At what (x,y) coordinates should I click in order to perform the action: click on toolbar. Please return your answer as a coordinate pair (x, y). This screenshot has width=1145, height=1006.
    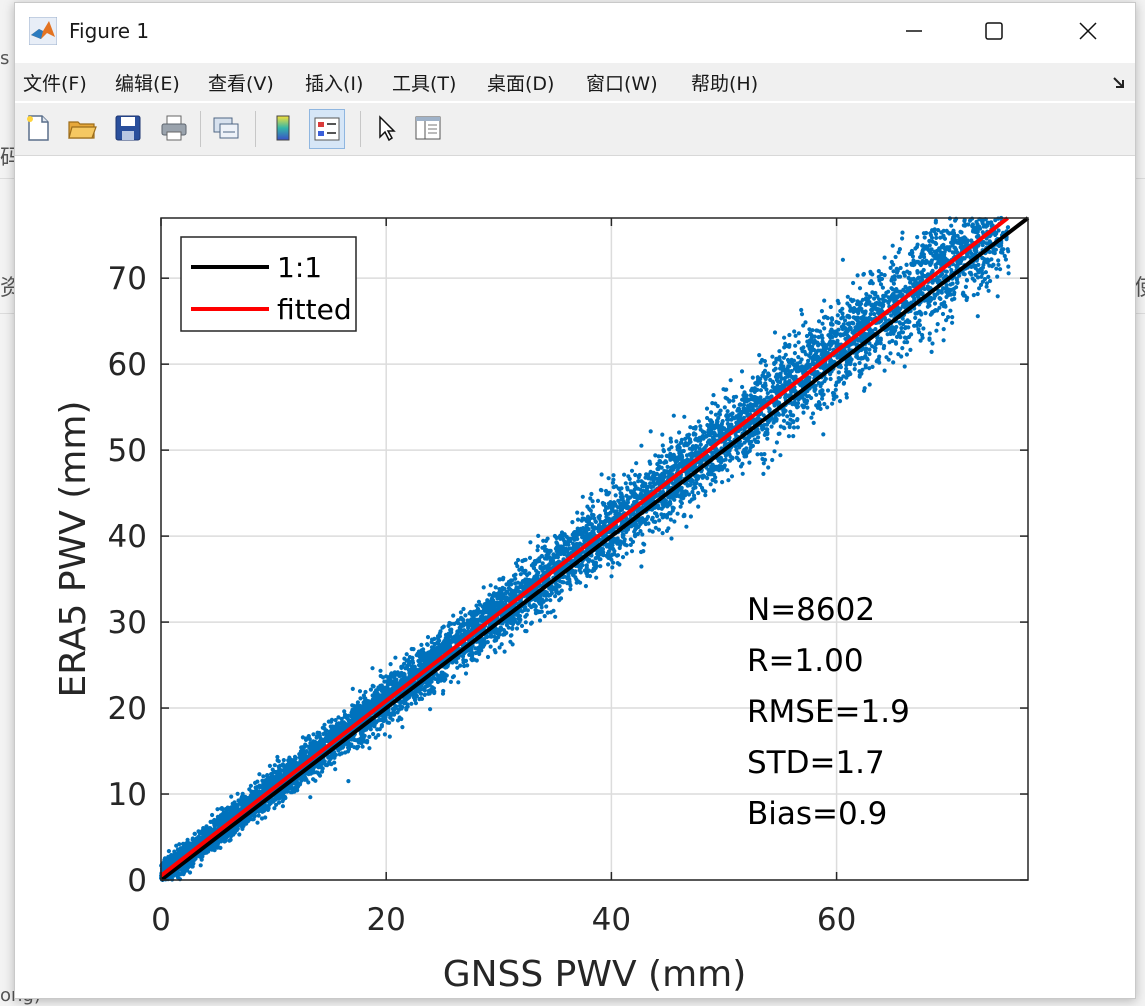
    Looking at the image, I should click on (575, 129).